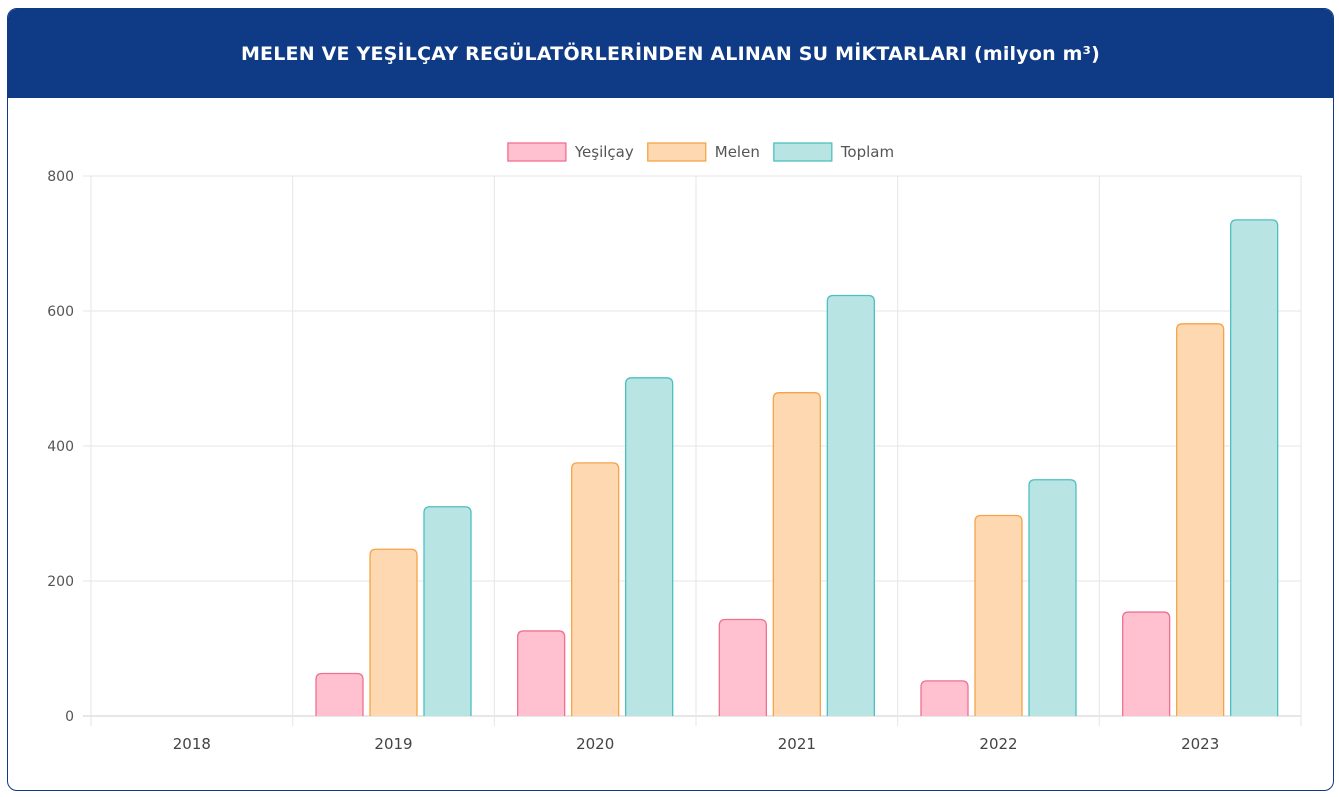  Describe the element at coordinates (192, 744) in the screenshot. I see `x-tick-label: 2018` at that location.